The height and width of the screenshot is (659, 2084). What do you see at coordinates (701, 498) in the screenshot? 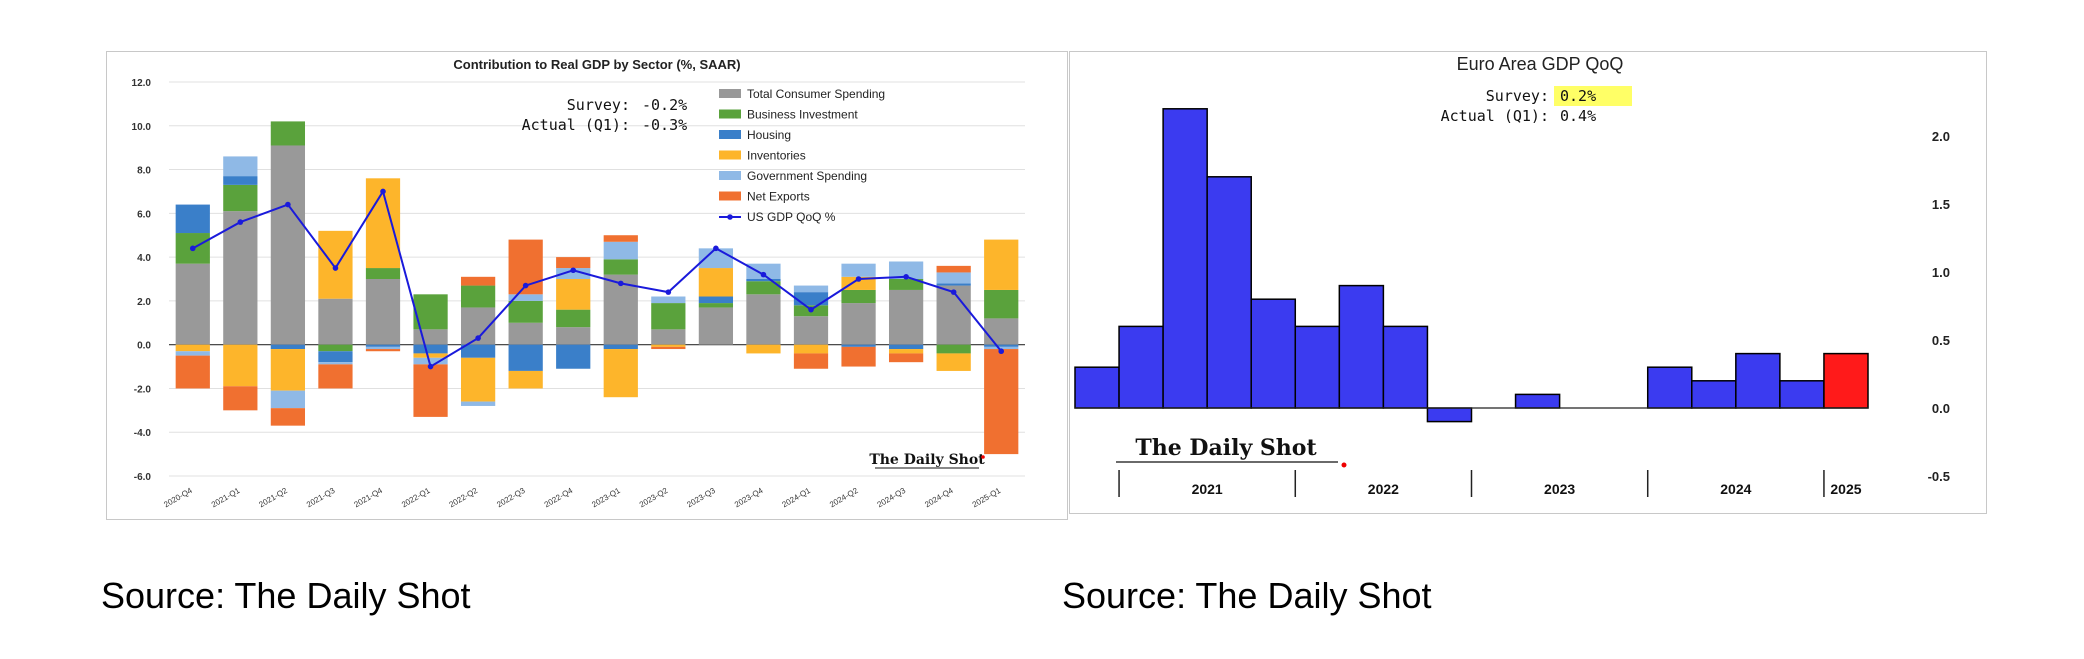
I see `chart1-xtick-label: 2023-Q3` at bounding box center [701, 498].